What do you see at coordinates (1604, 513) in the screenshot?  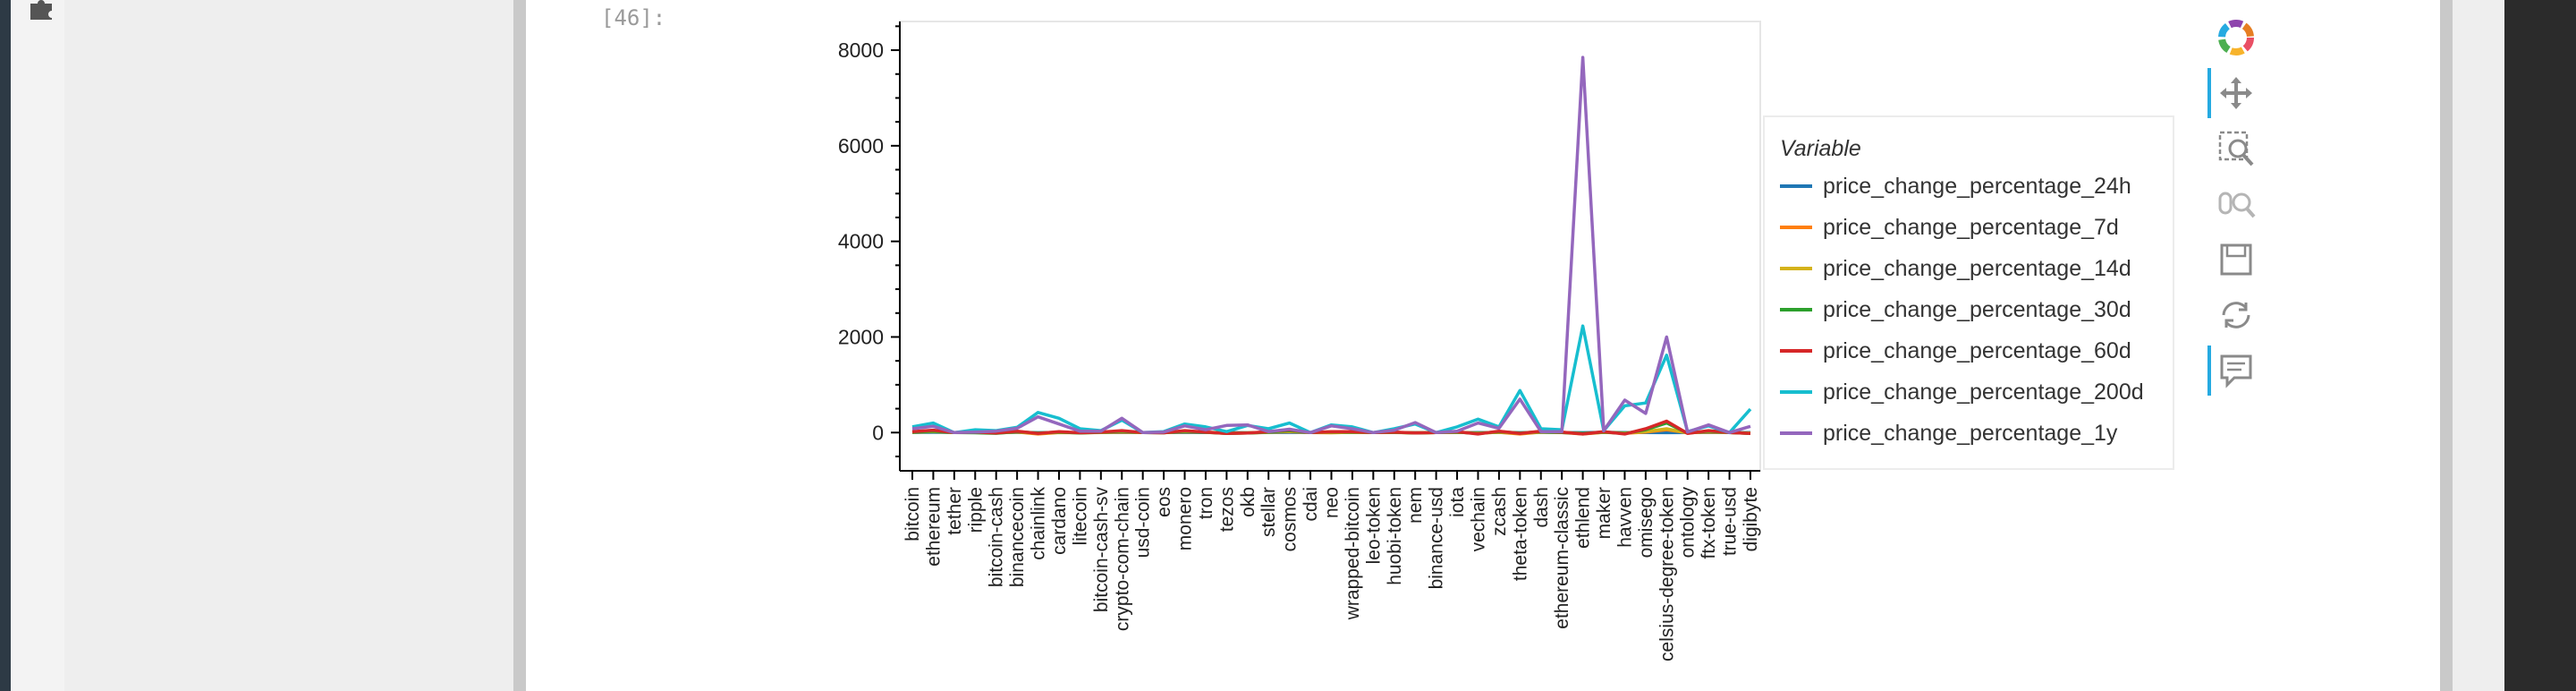 I see `x-tick-label: maker` at bounding box center [1604, 513].